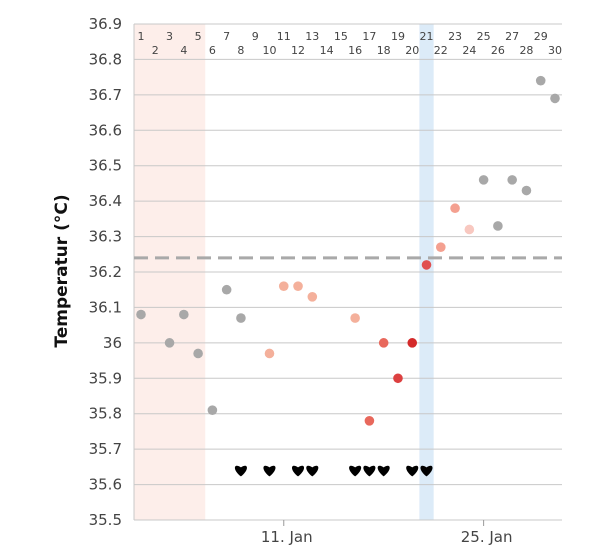  Describe the element at coordinates (369, 36) in the screenshot. I see `day-label: 17` at that location.